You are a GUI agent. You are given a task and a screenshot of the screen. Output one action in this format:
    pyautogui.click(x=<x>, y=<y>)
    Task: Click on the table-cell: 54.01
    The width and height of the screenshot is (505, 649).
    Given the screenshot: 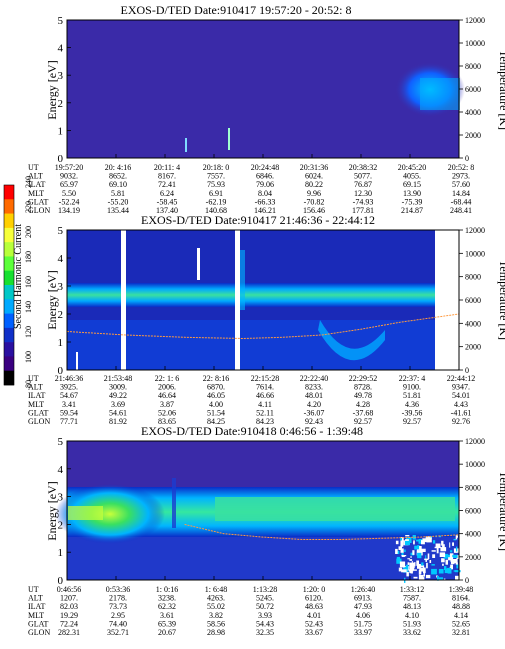 What is the action you would take?
    pyautogui.click(x=461, y=395)
    